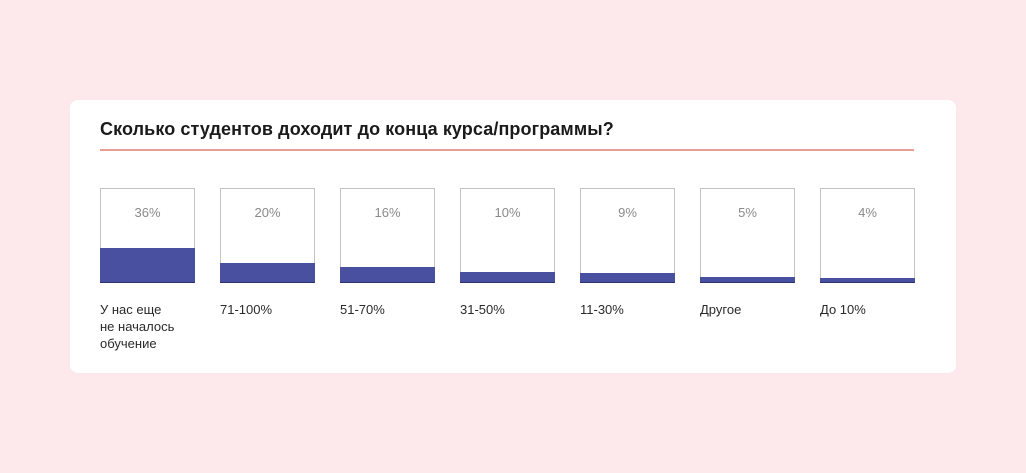  I want to click on title-divider, so click(507, 150).